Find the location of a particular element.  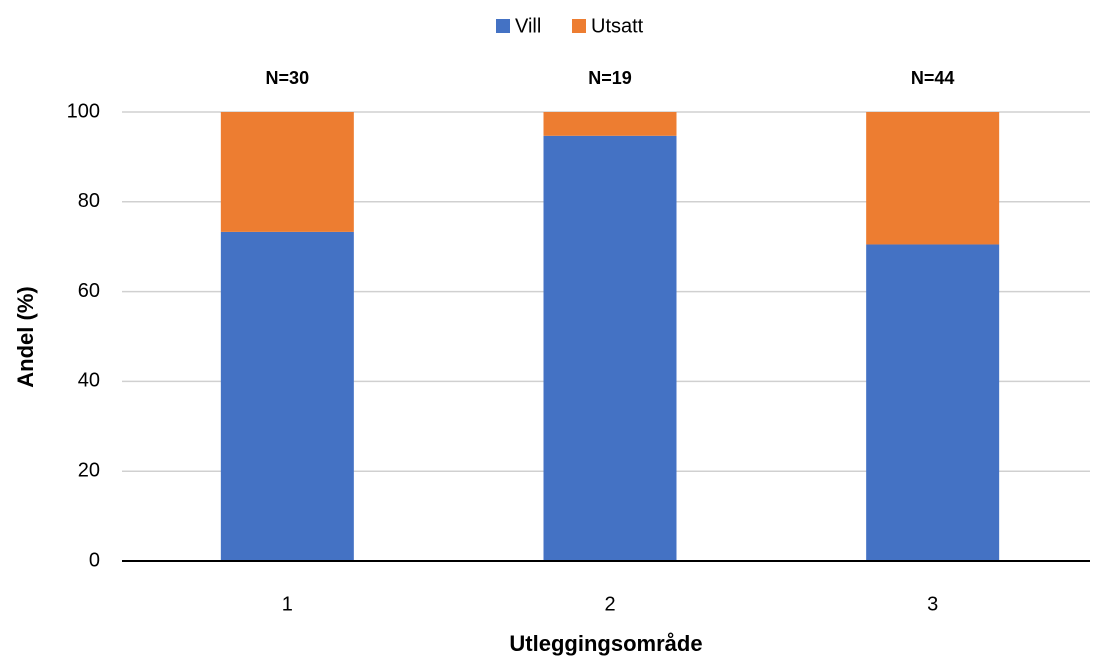

annotation: N=19 is located at coordinates (610, 78).